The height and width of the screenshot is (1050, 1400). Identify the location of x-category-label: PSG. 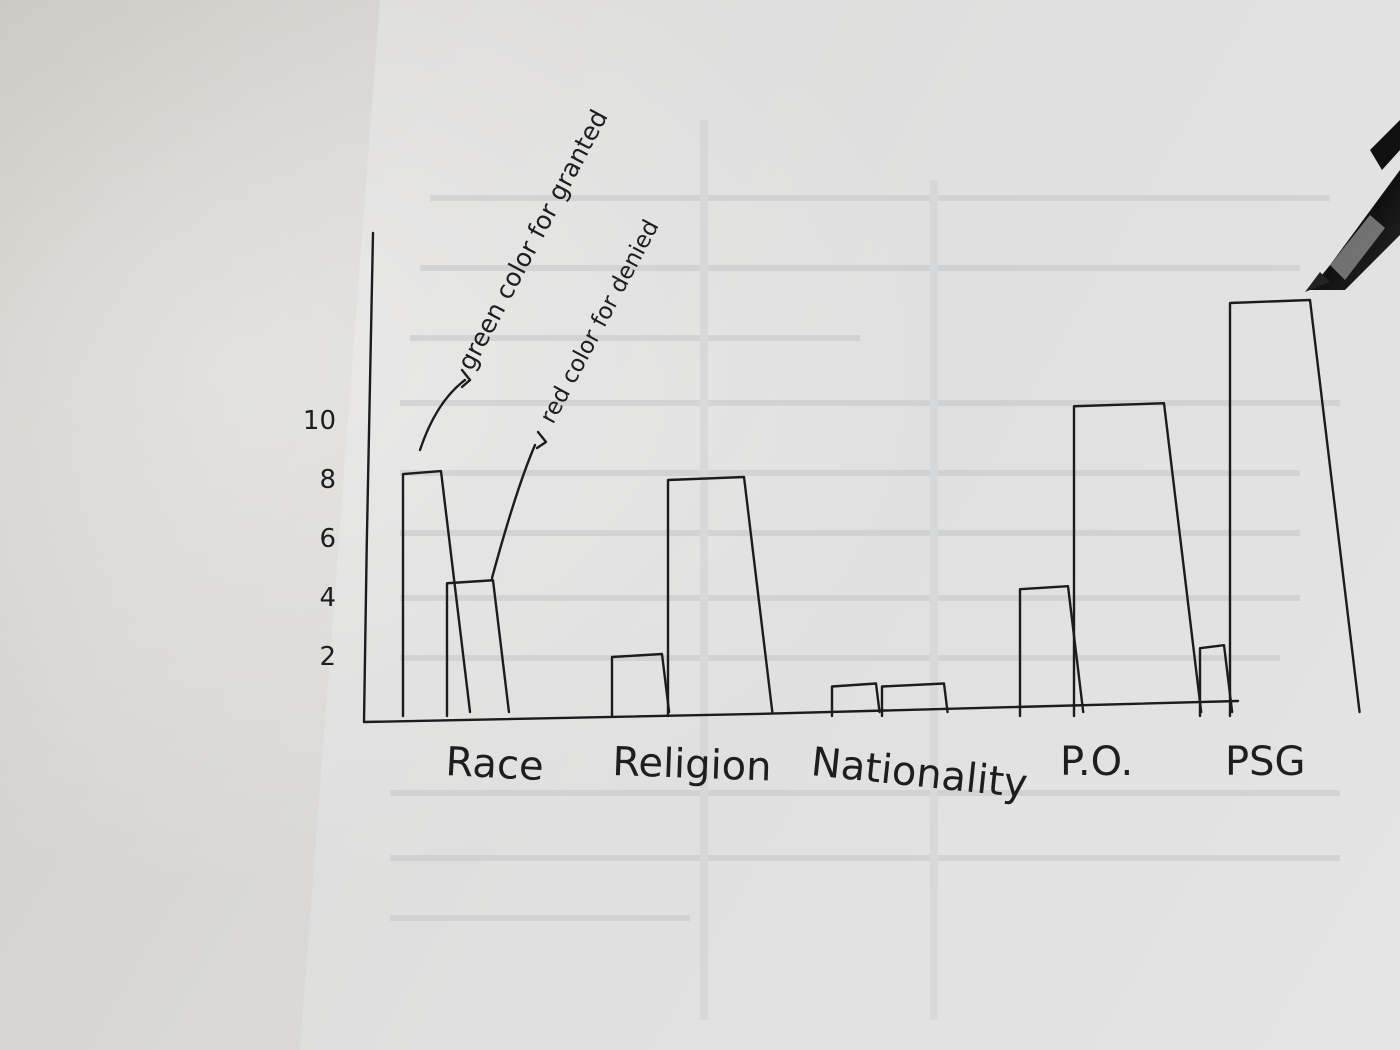
(1265, 762).